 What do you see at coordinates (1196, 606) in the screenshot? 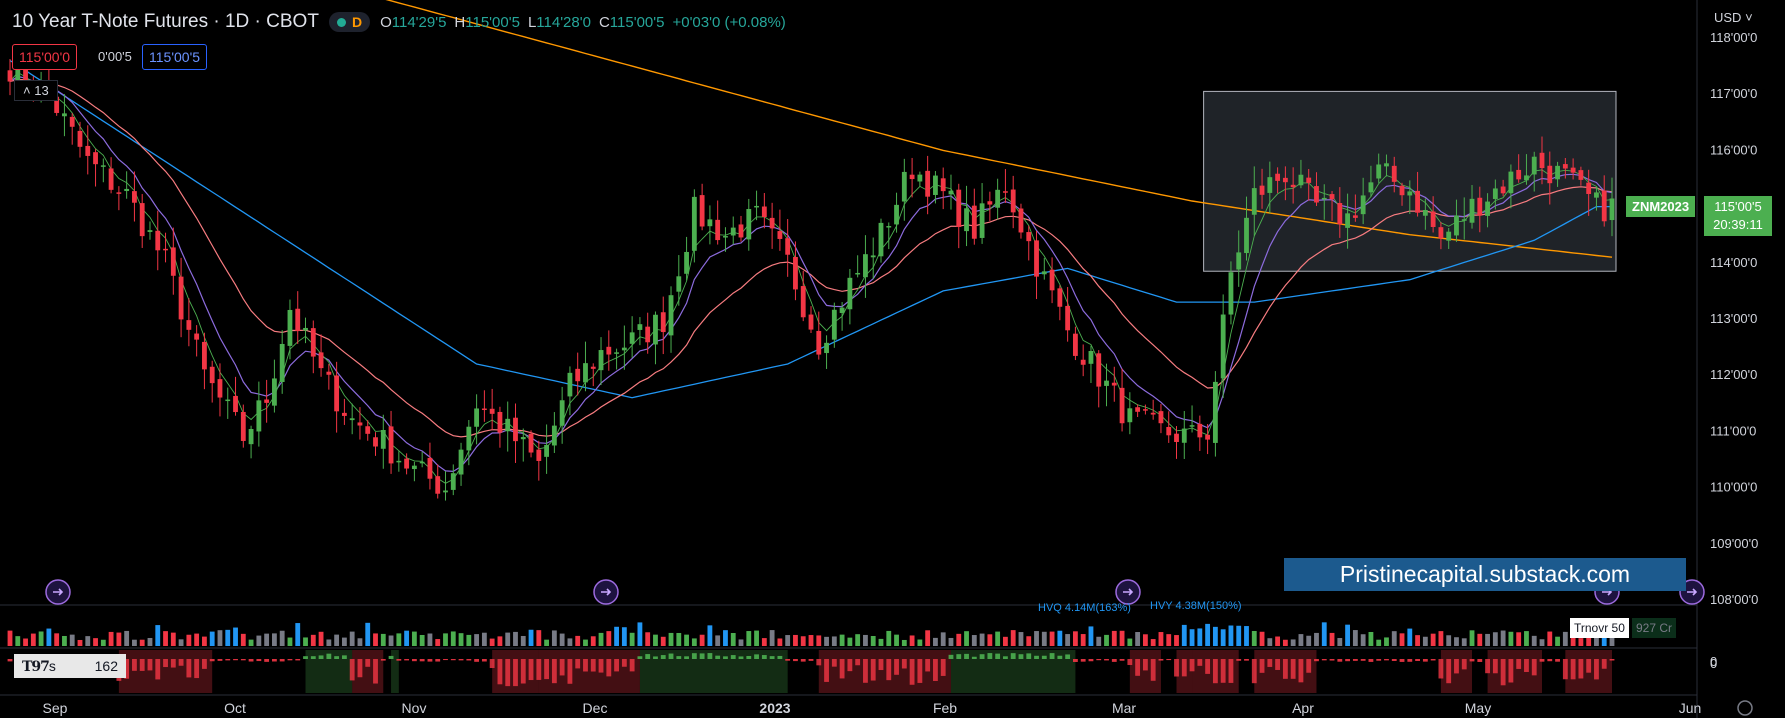
I see `hvy-label: HVY 4.38M(150%)` at bounding box center [1196, 606].